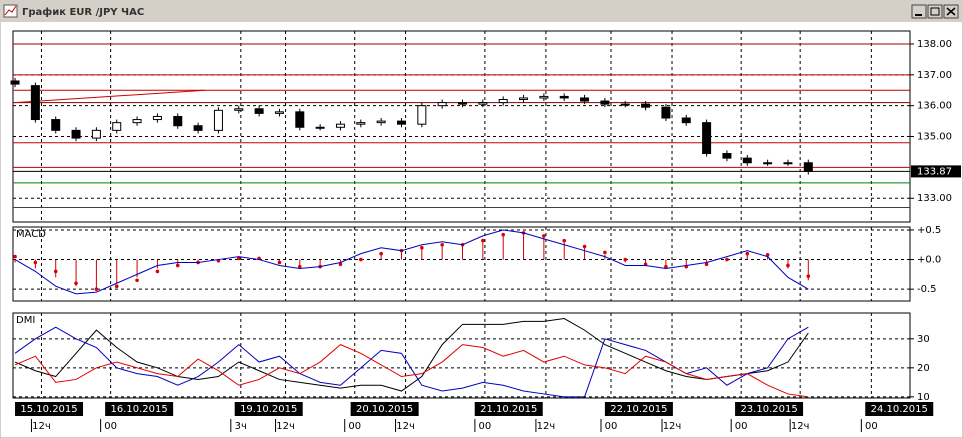 Image resolution: width=963 pixels, height=438 pixels. Describe the element at coordinates (241, 426) in the screenshot. I see `x-tick-label: 3ч` at that location.